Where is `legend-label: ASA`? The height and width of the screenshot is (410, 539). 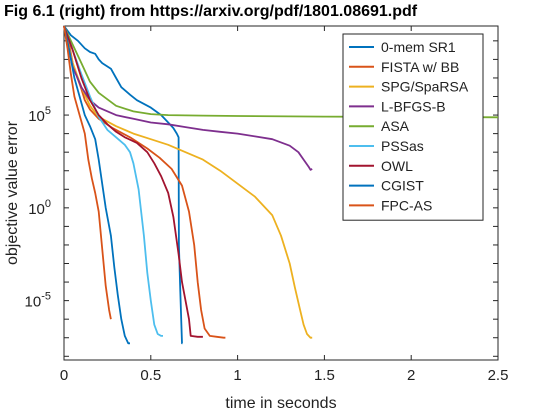 legend-label: ASA is located at coordinates (395, 126).